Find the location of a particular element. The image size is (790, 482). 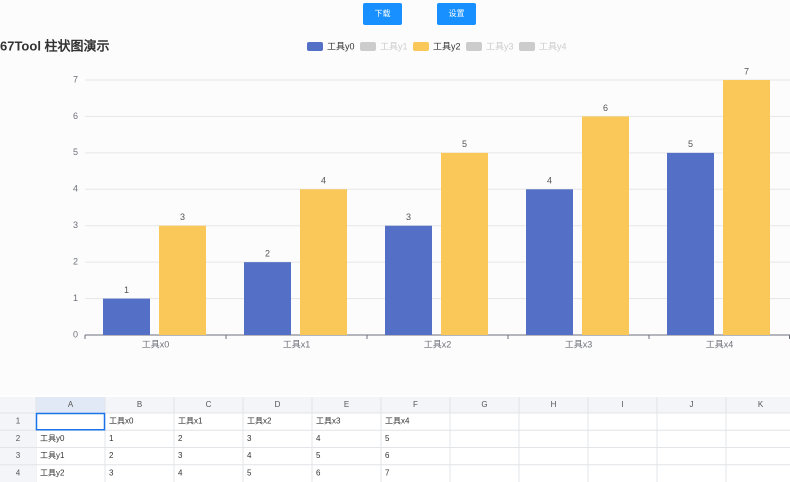

column-header: B is located at coordinates (139, 404).